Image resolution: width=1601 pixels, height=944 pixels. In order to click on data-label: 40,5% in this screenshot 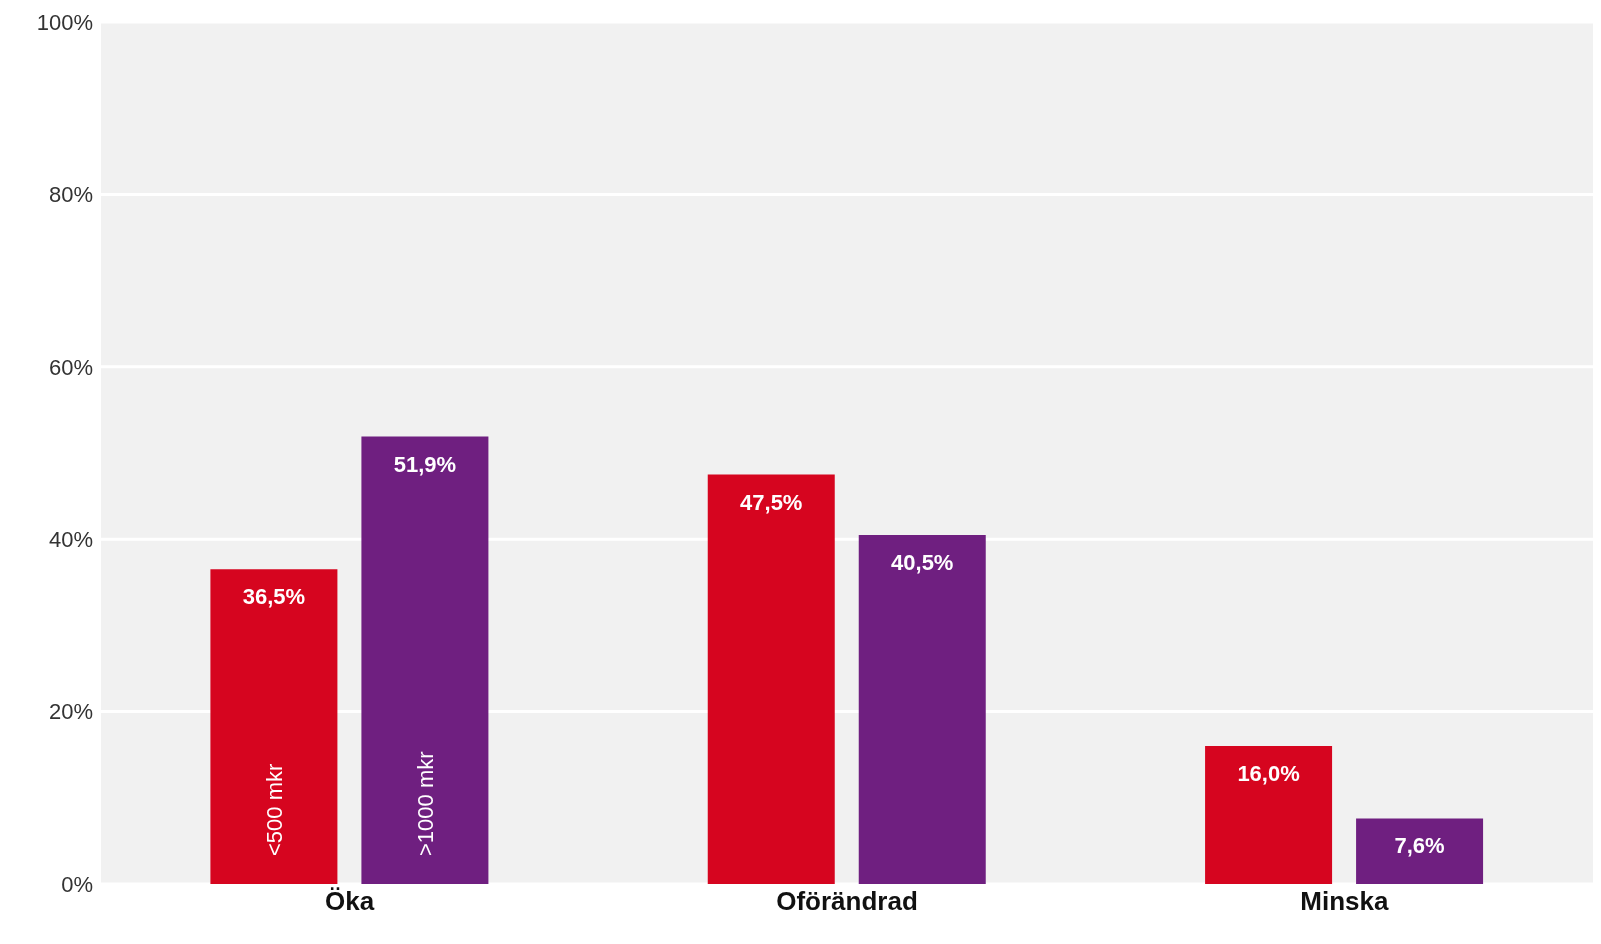, I will do `click(922, 562)`.